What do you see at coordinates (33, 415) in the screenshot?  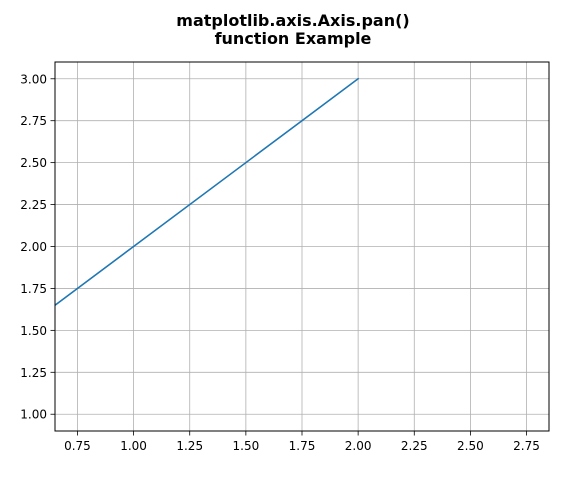 I see `y-tick-label: 1.00` at bounding box center [33, 415].